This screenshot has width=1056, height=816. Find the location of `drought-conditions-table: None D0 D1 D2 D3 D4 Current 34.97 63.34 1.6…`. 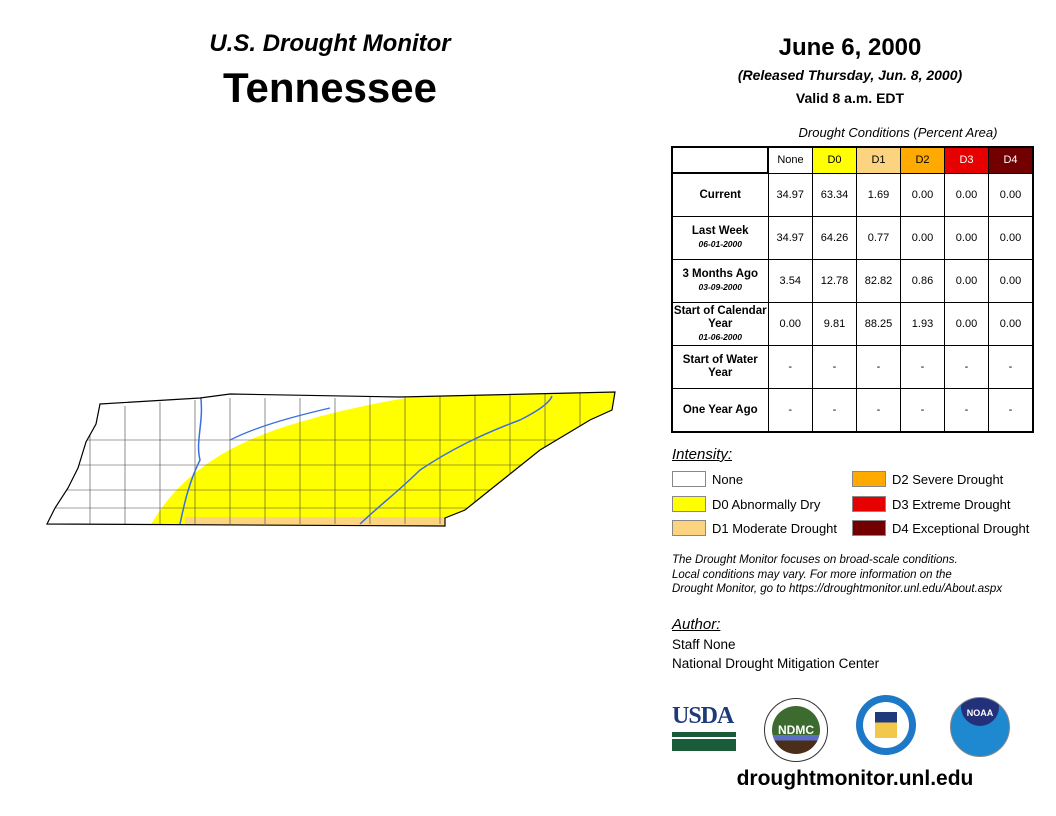

drought-conditions-table: None D0 D1 D2 D3 D4 Current 34.97 63.34 1.6… is located at coordinates (852, 289).